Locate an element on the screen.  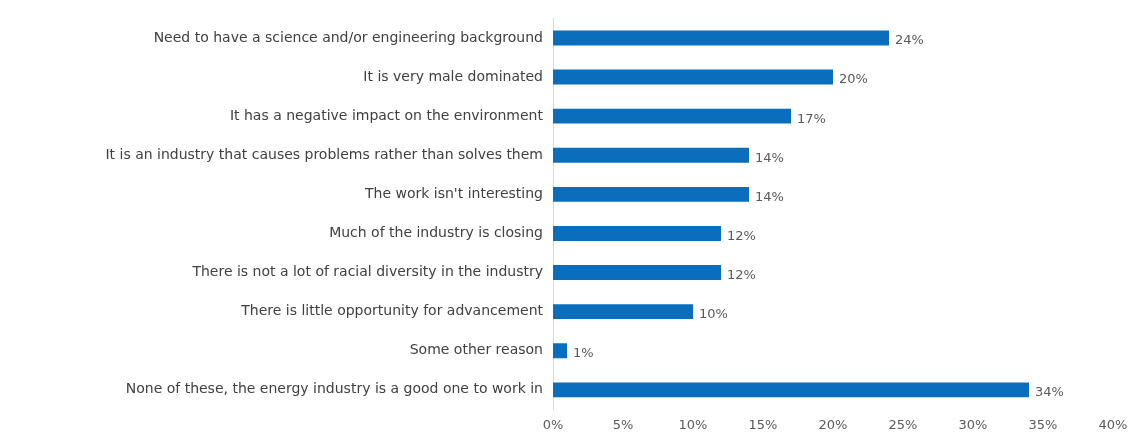
y-tick-label: There is little opportunity for advancement is located at coordinates (392, 310).